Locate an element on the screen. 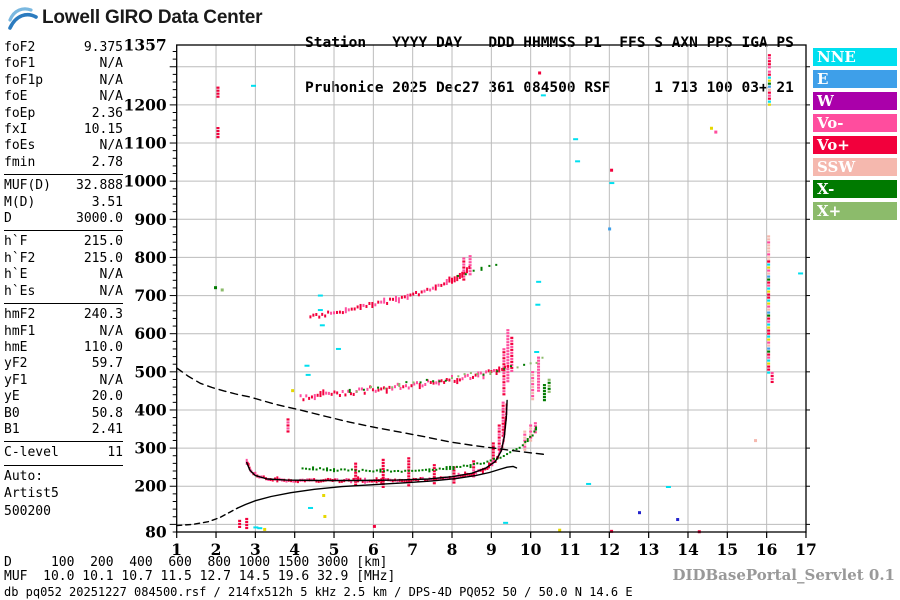  svg-text: 700 is located at coordinates (150, 295).